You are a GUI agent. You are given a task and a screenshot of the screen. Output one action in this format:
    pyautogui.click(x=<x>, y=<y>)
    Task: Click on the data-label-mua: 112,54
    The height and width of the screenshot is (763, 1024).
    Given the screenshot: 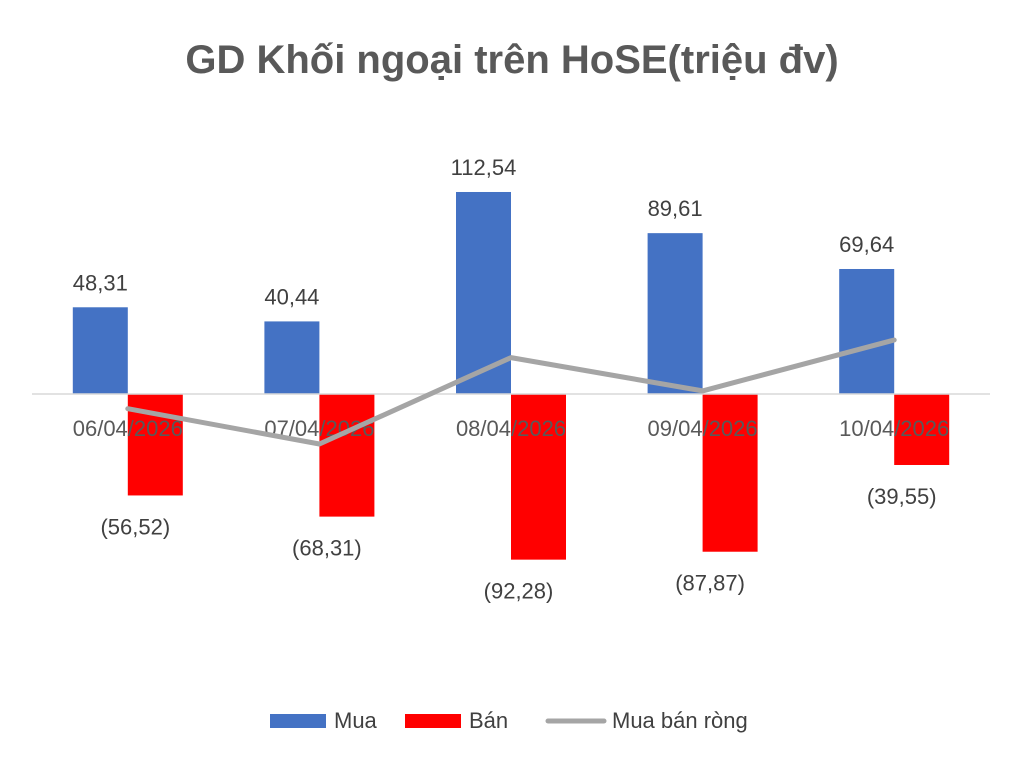 What is the action you would take?
    pyautogui.click(x=484, y=167)
    